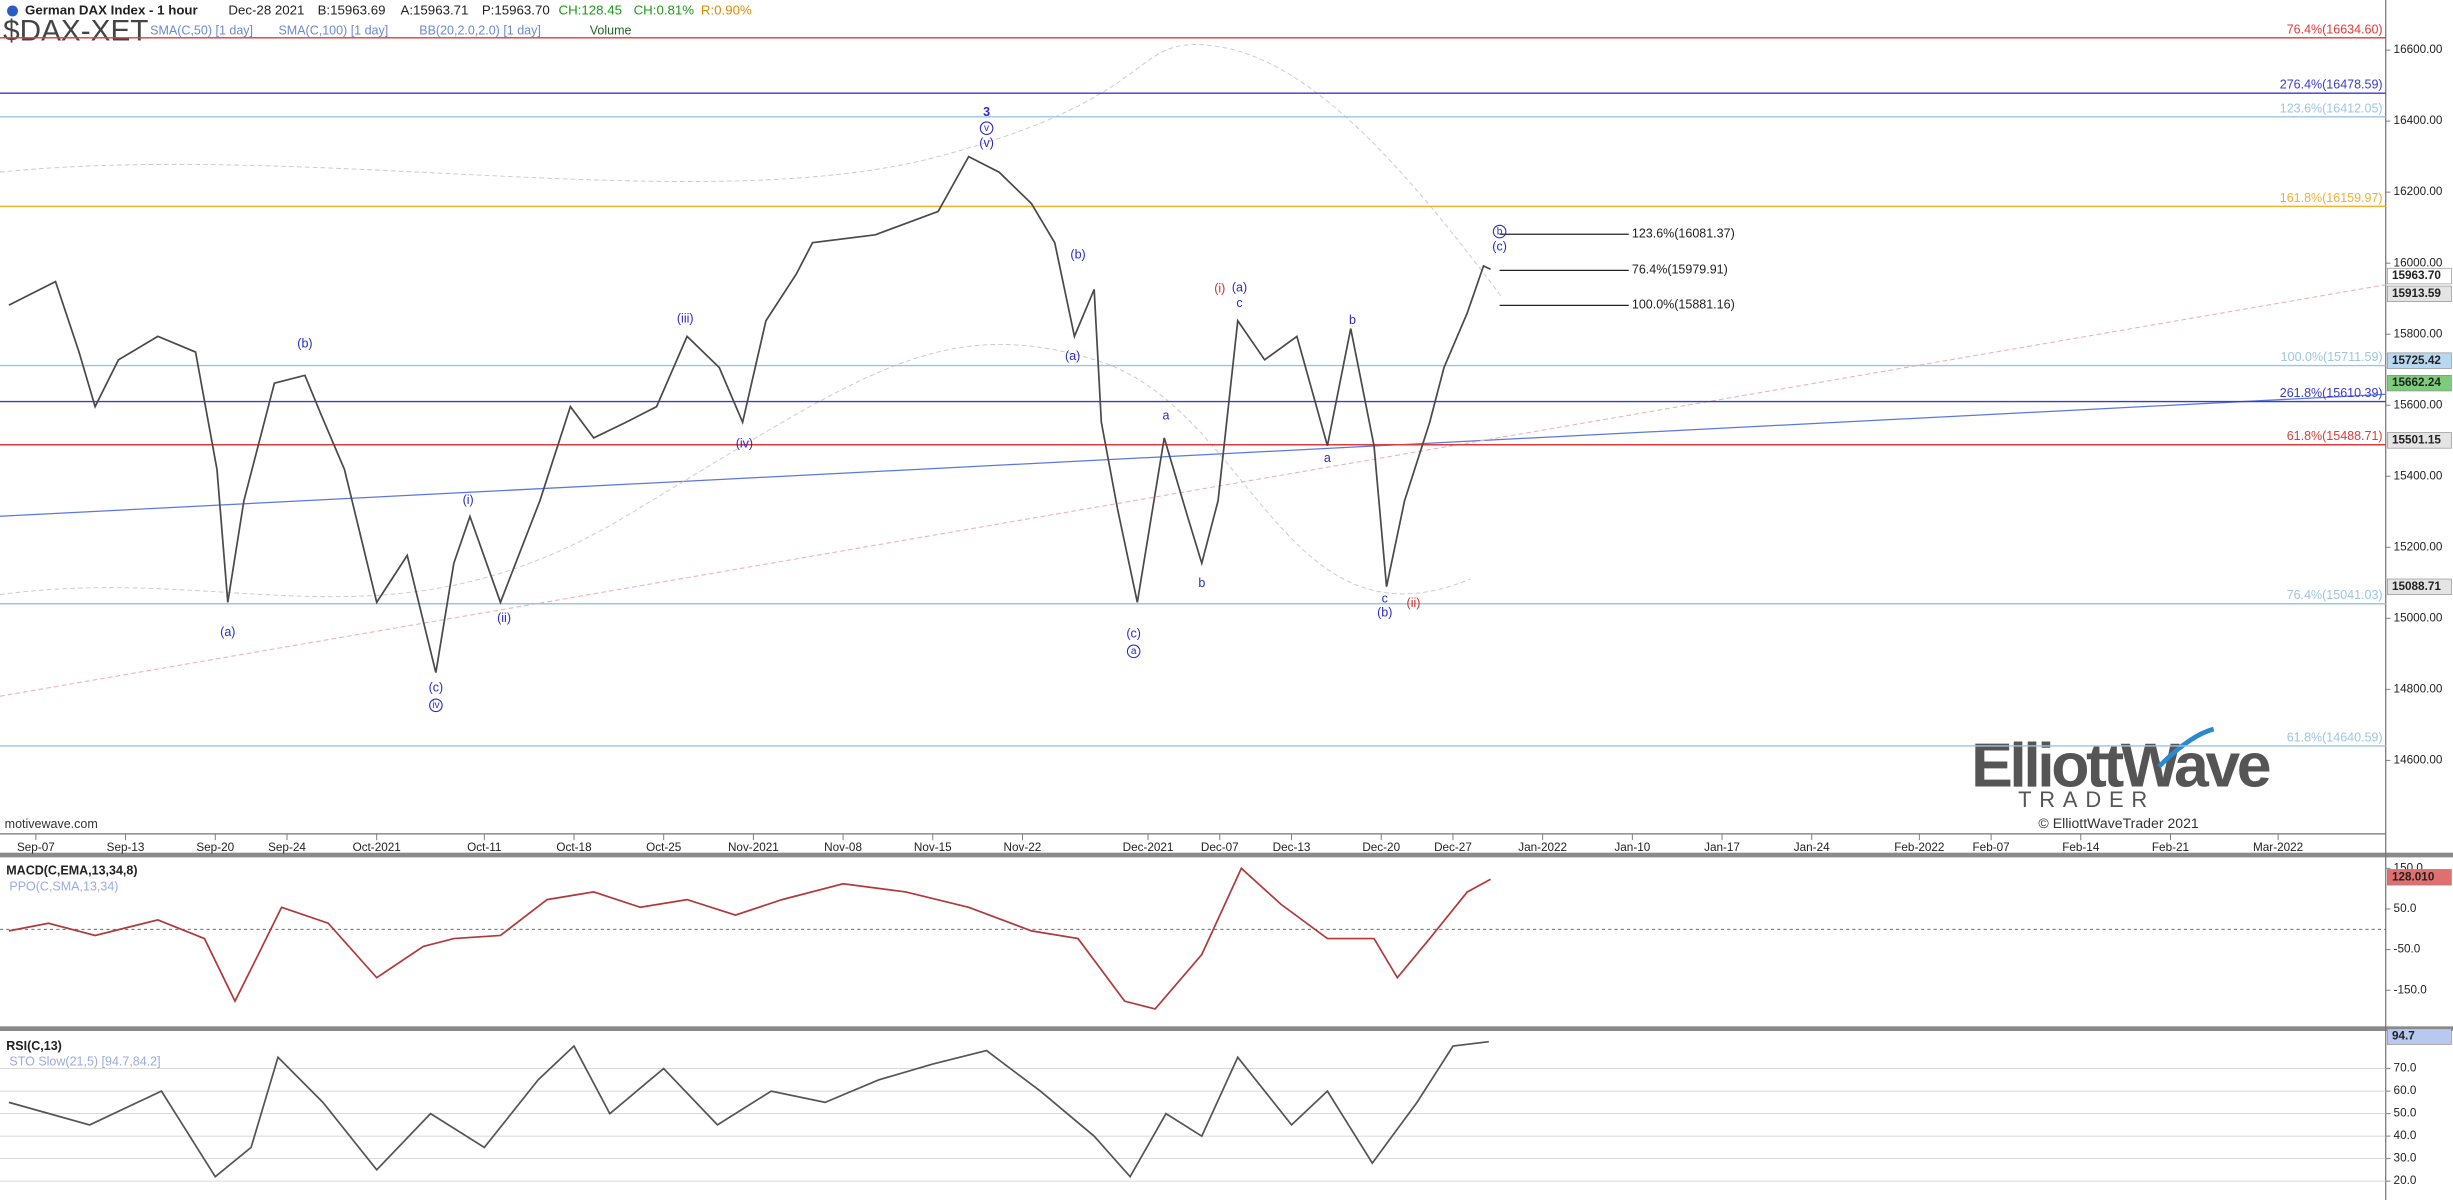  What do you see at coordinates (589, 9) in the screenshot?
I see `header-change: CH:128.45` at bounding box center [589, 9].